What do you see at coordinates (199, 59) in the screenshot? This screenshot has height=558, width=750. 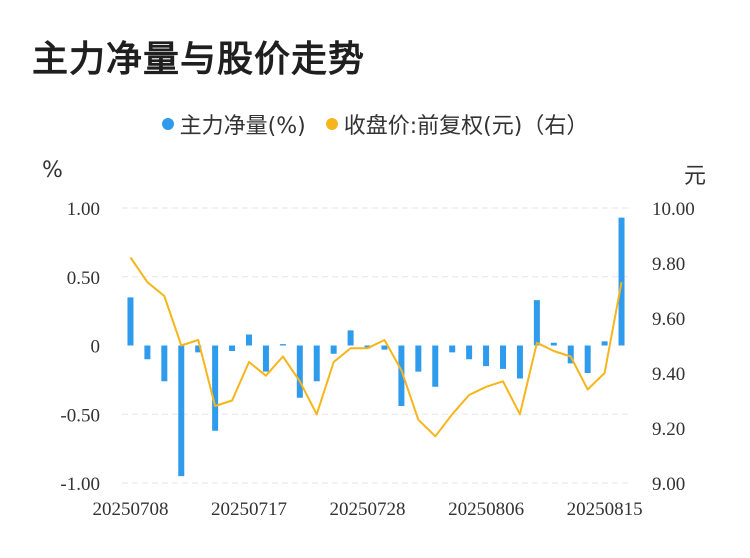 I see `chart-title: 主力净量与股价走势` at bounding box center [199, 59].